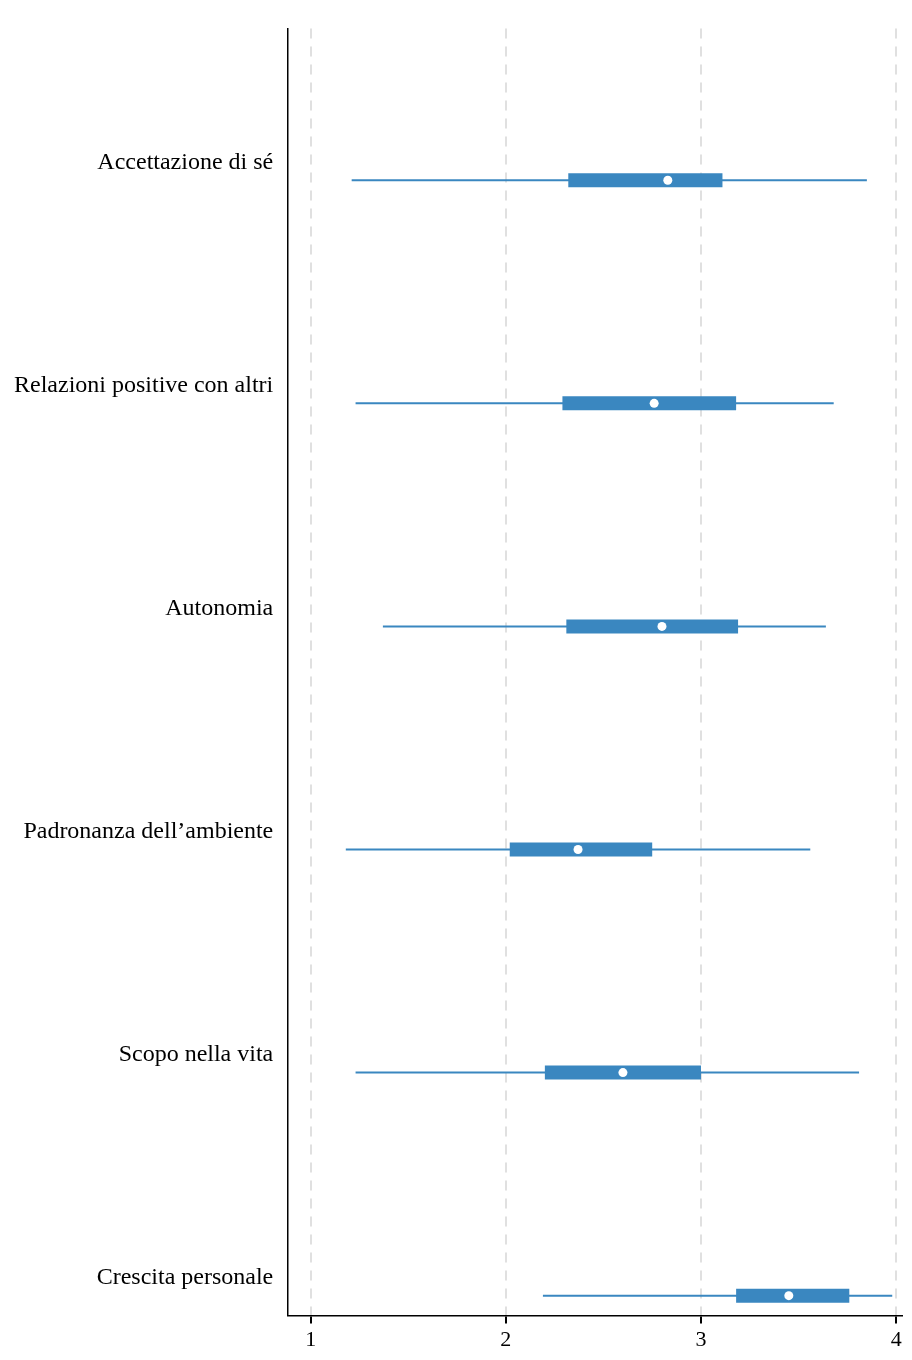  What do you see at coordinates (148, 829) in the screenshot?
I see `y-tick-label: Padronanza dell’ambiente` at bounding box center [148, 829].